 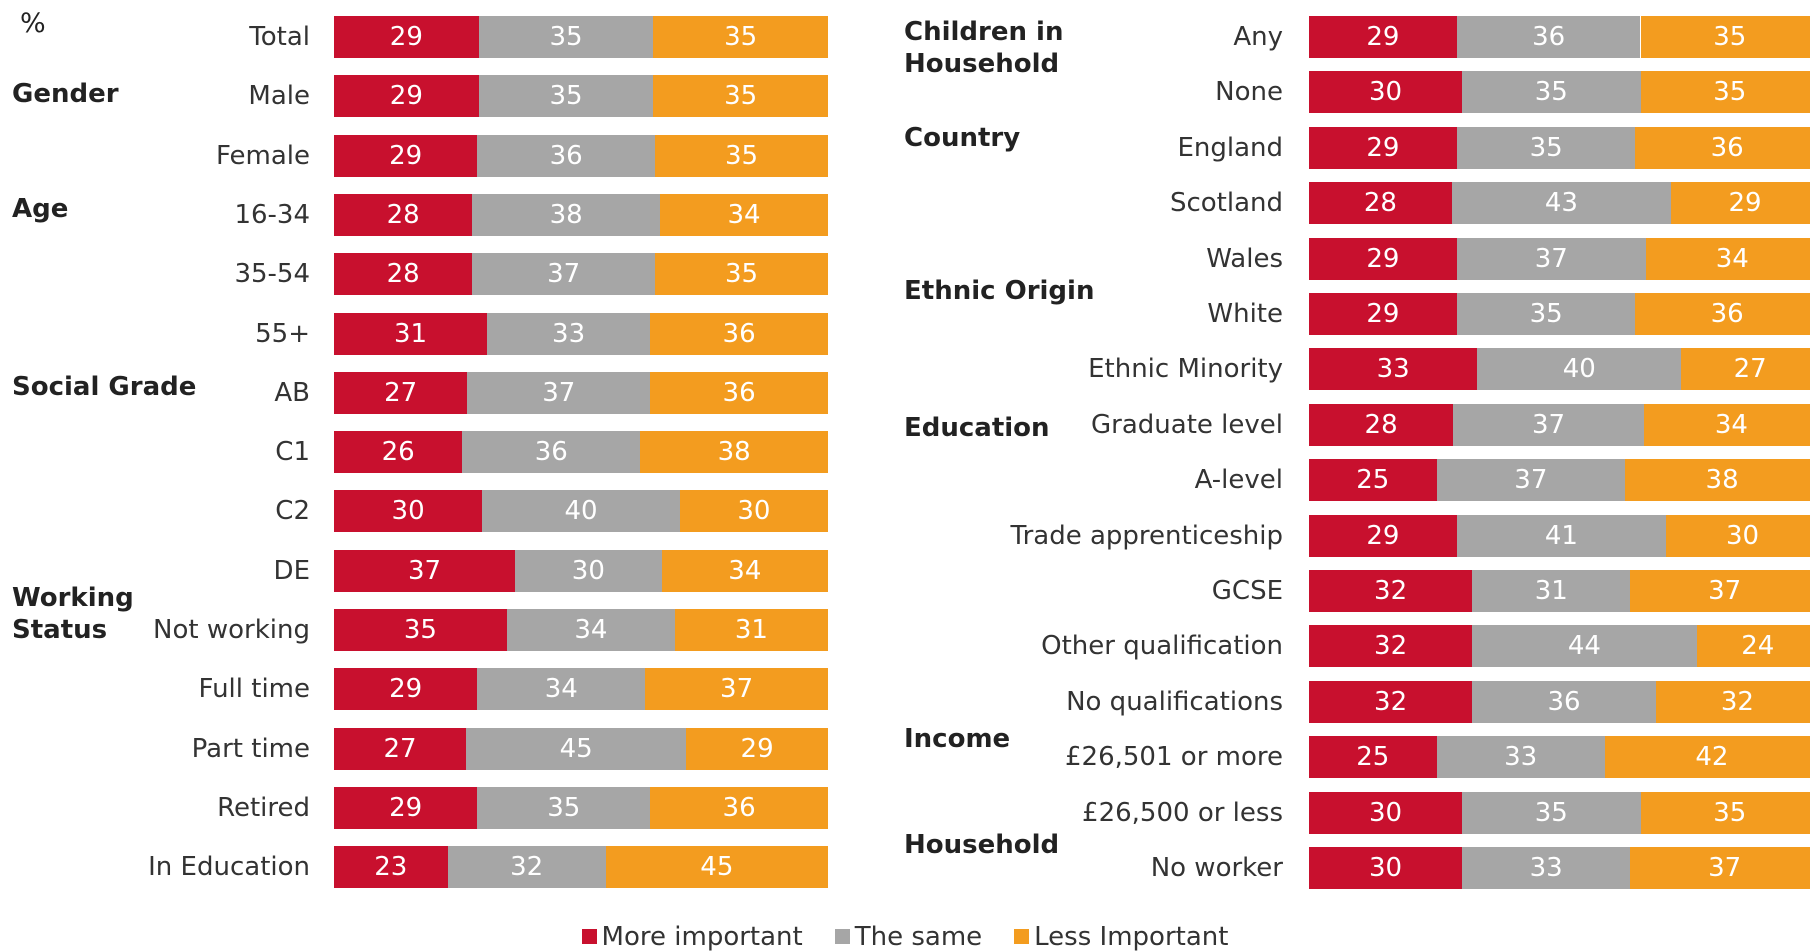 What do you see at coordinates (292, 452) in the screenshot?
I see `category-label: C1` at bounding box center [292, 452].